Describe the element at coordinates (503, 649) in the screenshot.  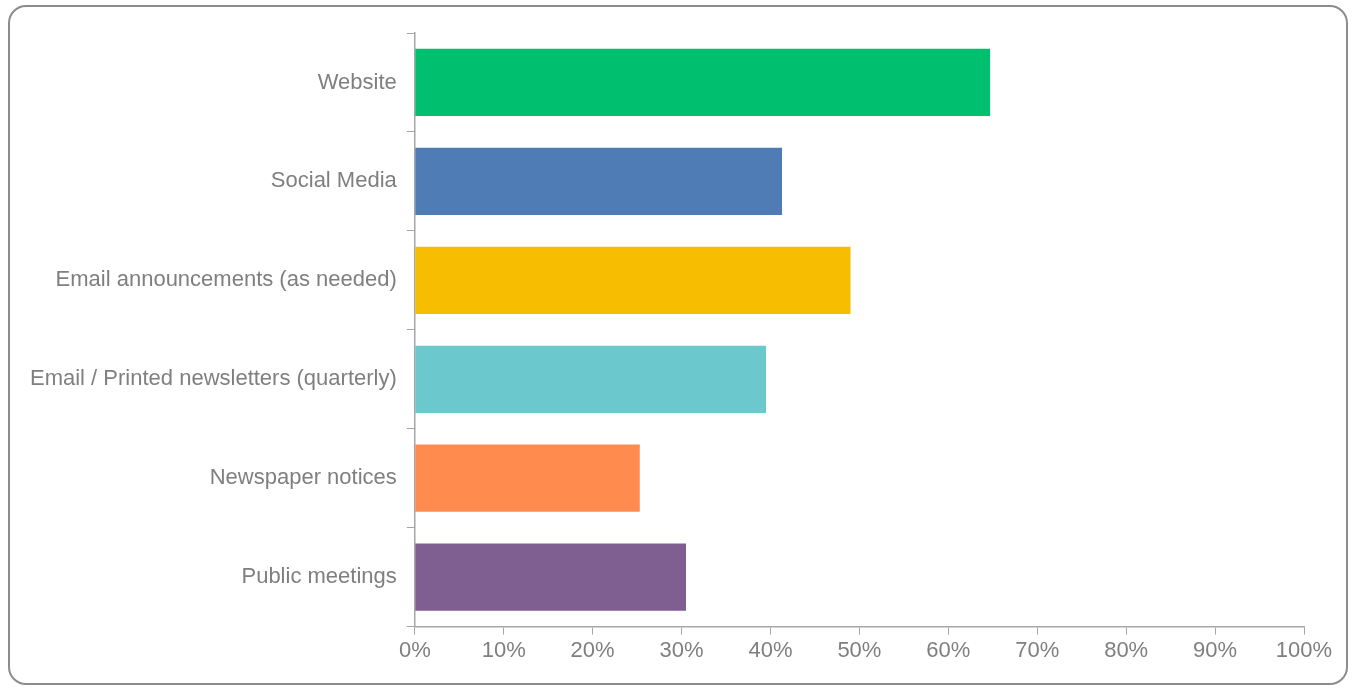
I see `x-tick-label: 10%` at that location.